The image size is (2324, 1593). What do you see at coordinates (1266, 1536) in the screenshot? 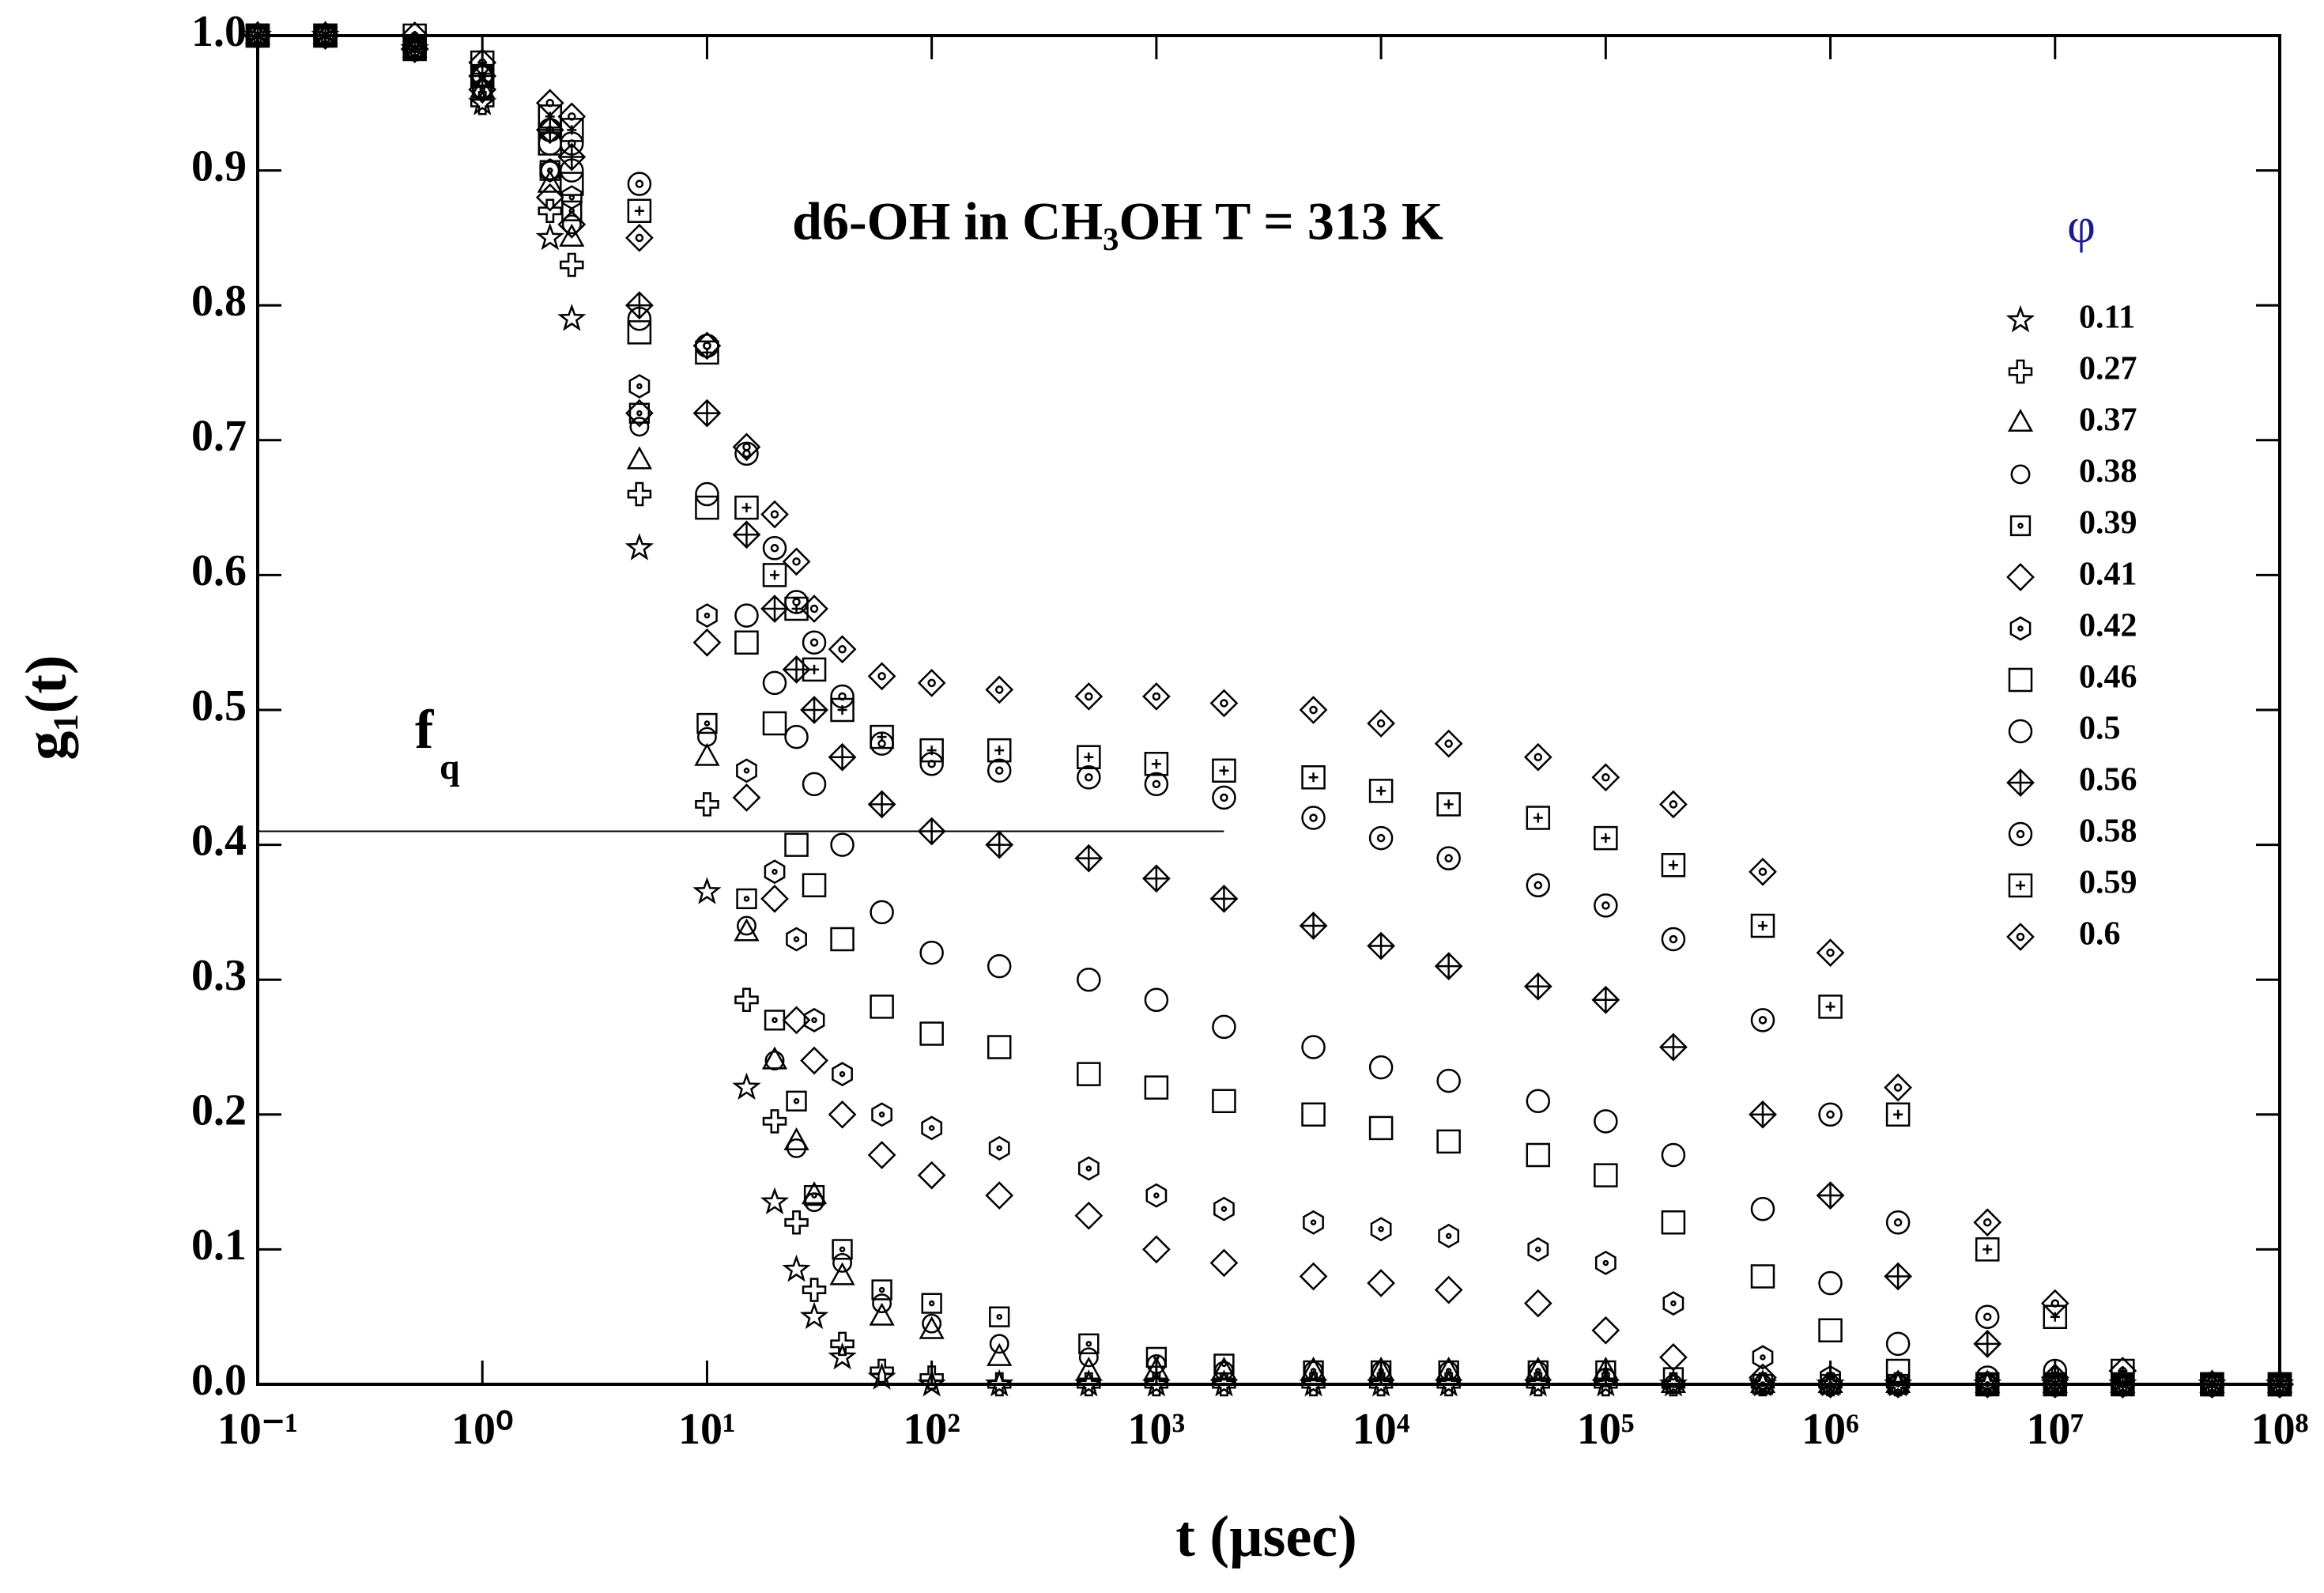
I see `x-axis-label: t (µsec)` at bounding box center [1266, 1536].